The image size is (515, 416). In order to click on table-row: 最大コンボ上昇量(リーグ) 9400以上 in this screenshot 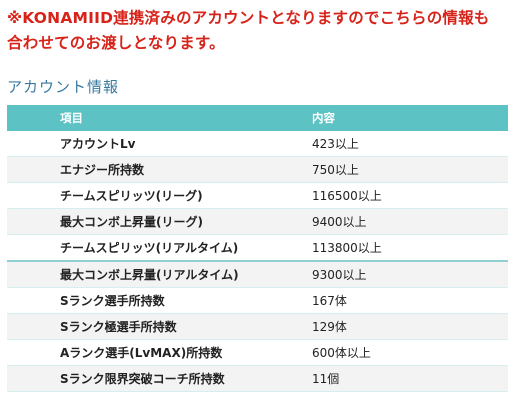, I will do `click(257, 221)`.